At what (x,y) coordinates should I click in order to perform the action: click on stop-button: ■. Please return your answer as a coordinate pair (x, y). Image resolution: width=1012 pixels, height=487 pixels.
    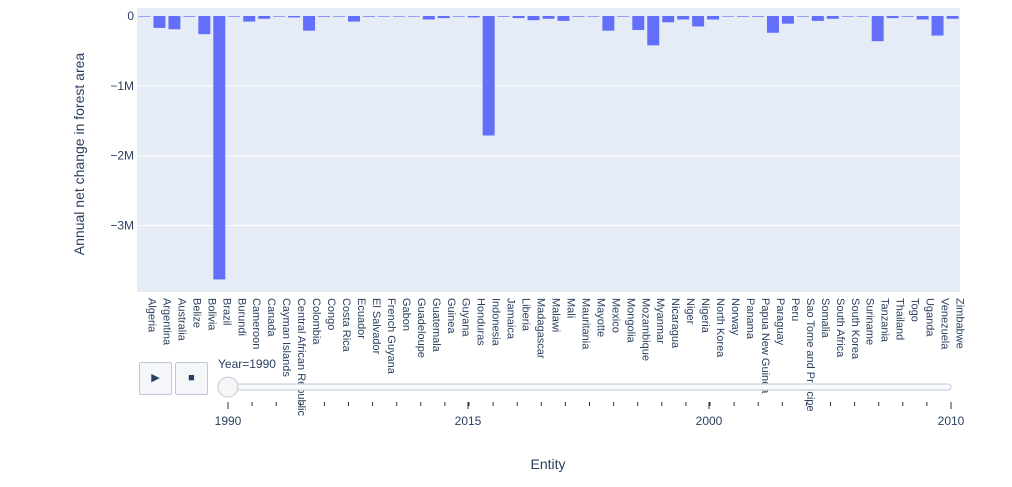
    Looking at the image, I should click on (191, 378).